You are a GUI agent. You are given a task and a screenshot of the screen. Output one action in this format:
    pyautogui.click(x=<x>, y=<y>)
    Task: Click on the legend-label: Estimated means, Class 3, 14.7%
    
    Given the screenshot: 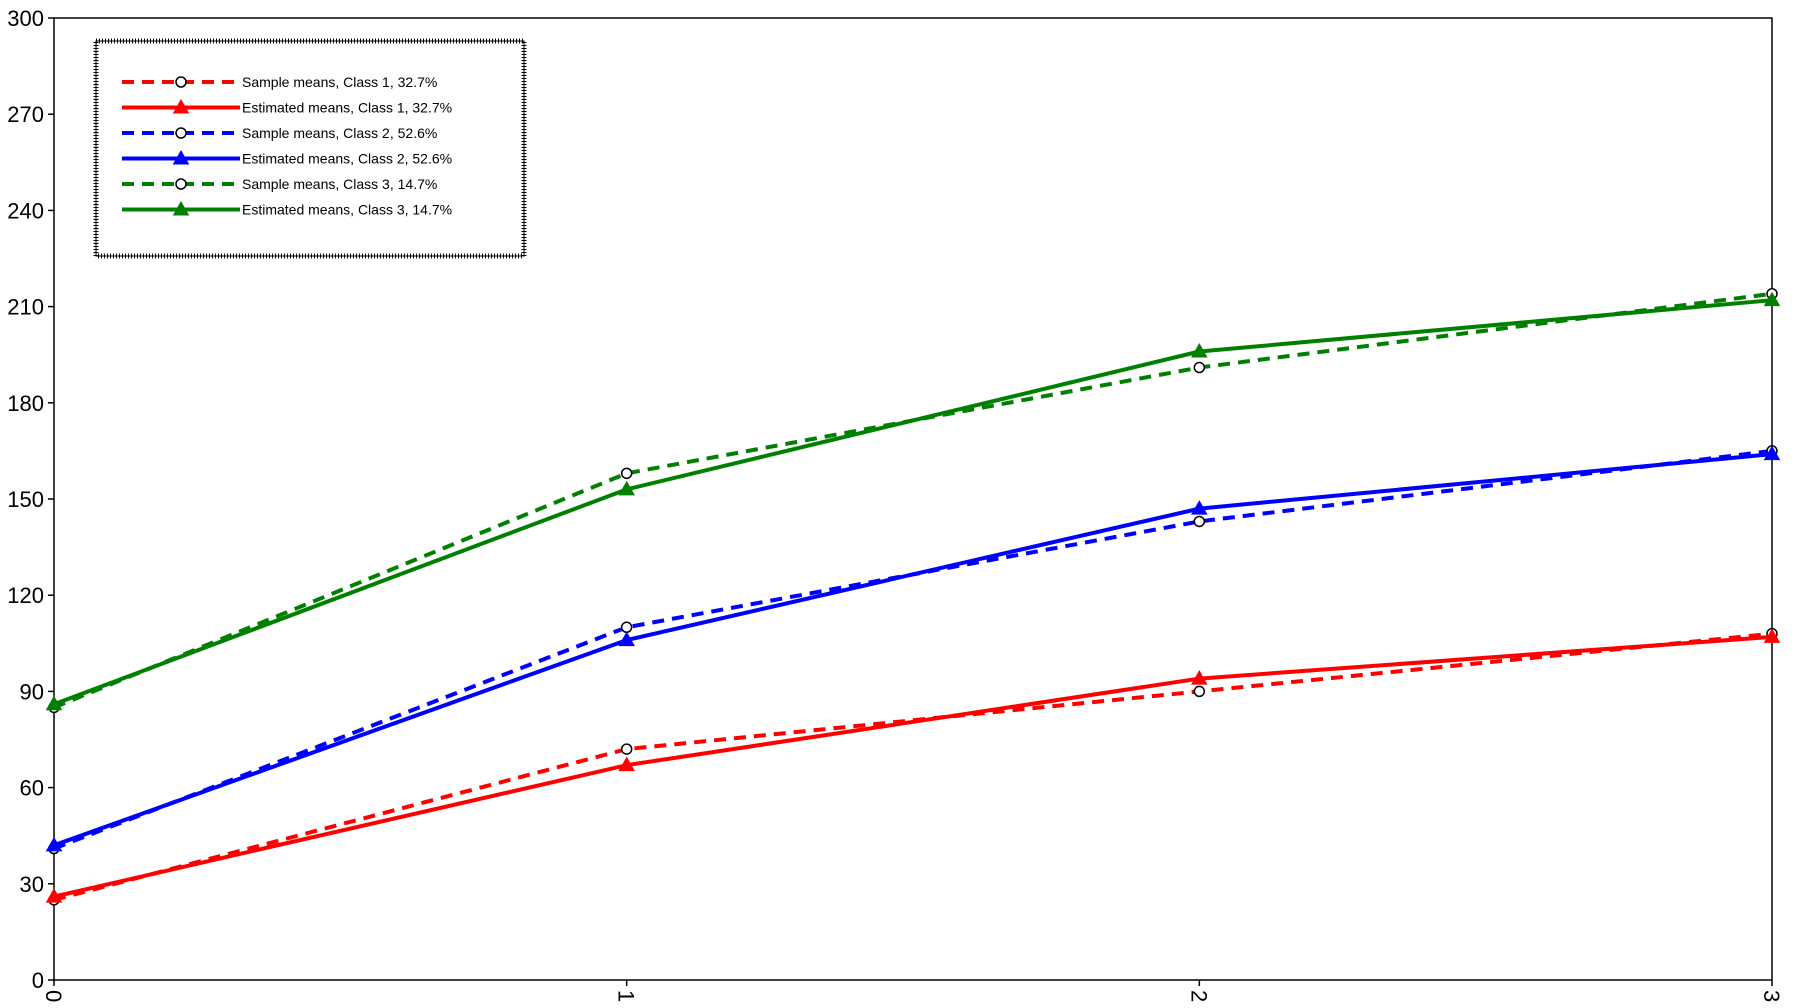 What is the action you would take?
    pyautogui.click(x=347, y=210)
    